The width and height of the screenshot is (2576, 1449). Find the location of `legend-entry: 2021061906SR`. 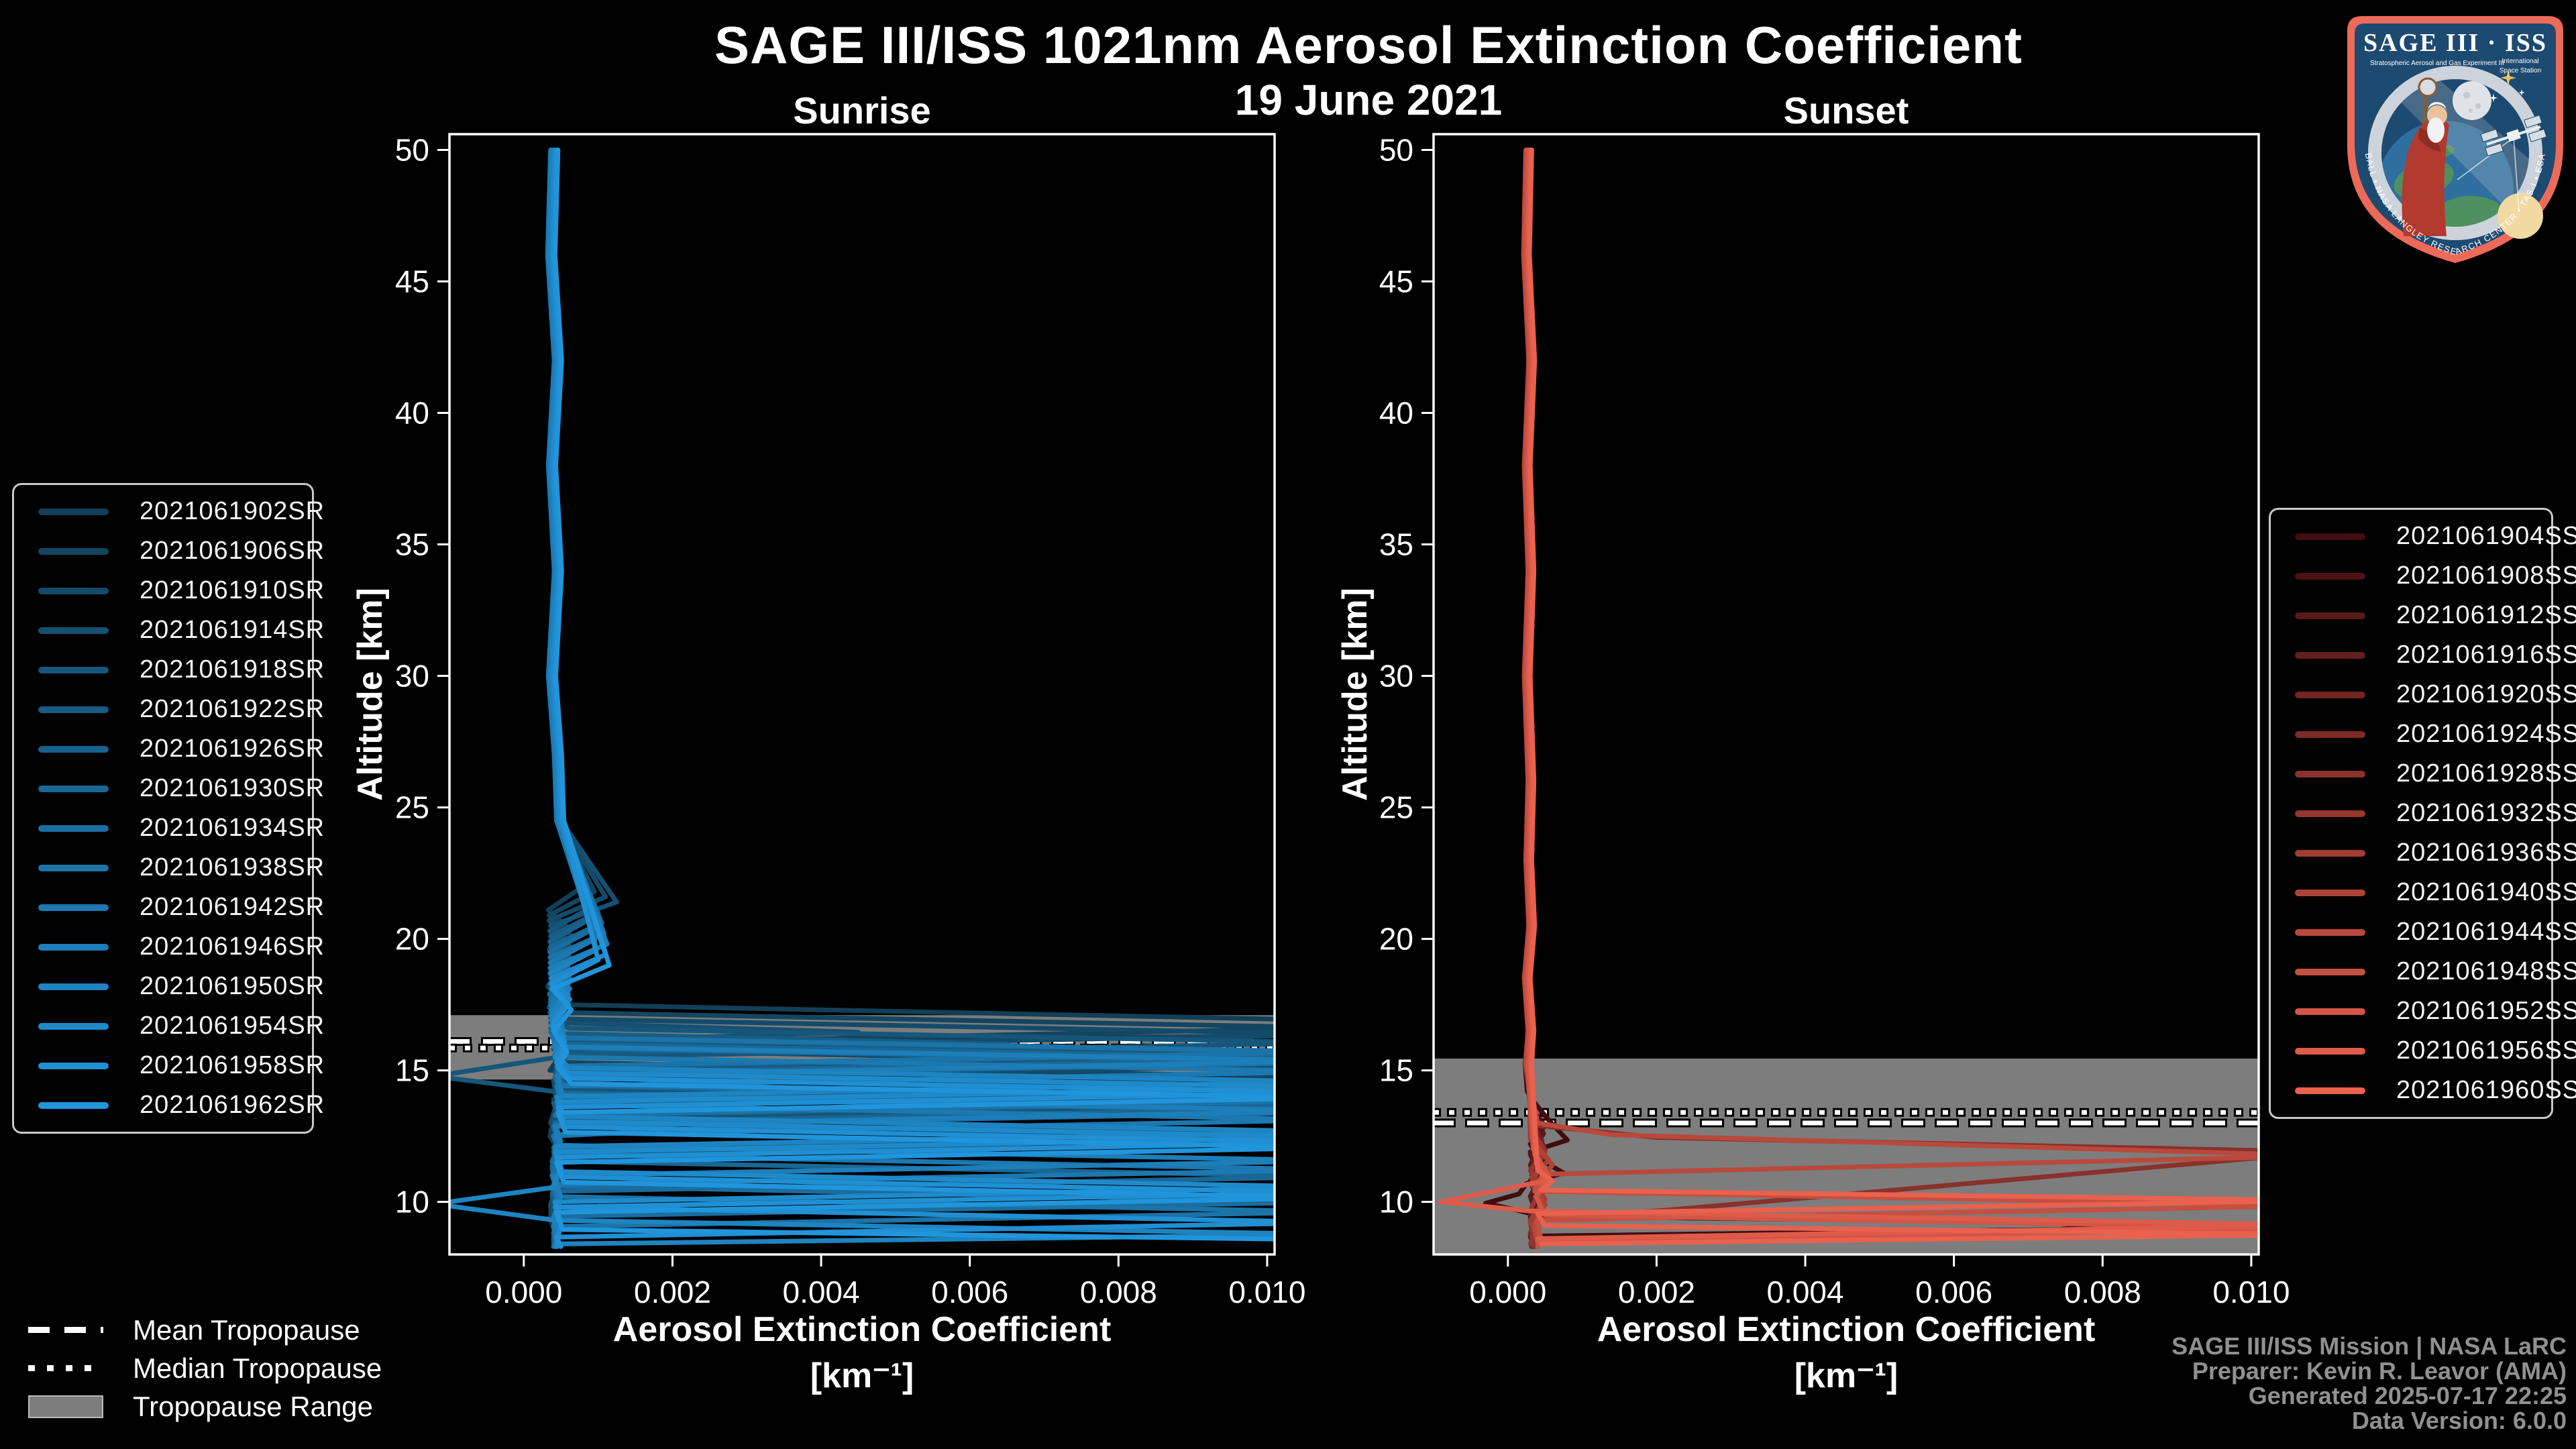

legend-entry: 2021061906SR is located at coordinates (169, 551).